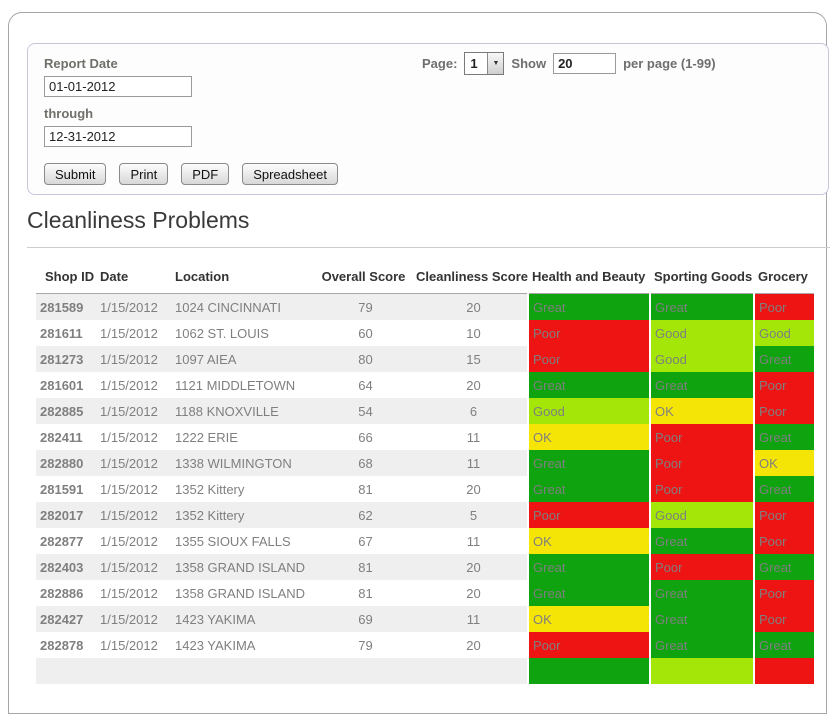  I want to click on report-date-from-input, so click(118, 86).